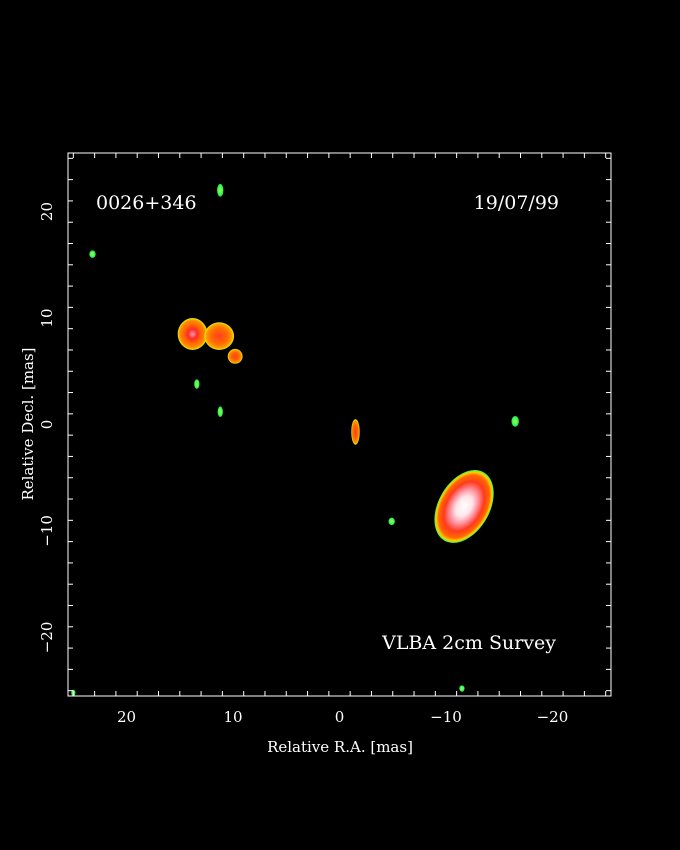 This screenshot has height=850, width=680. Describe the element at coordinates (146, 203) in the screenshot. I see `source-label: 0026+346` at that location.